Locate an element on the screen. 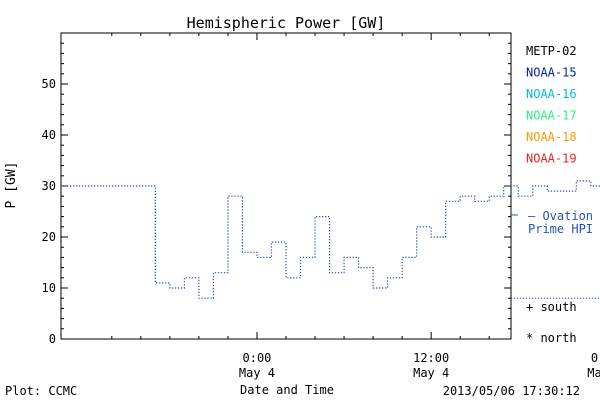 Image resolution: width=600 pixels, height=400 pixels. legend-entry: NOAA-18 is located at coordinates (551, 137).